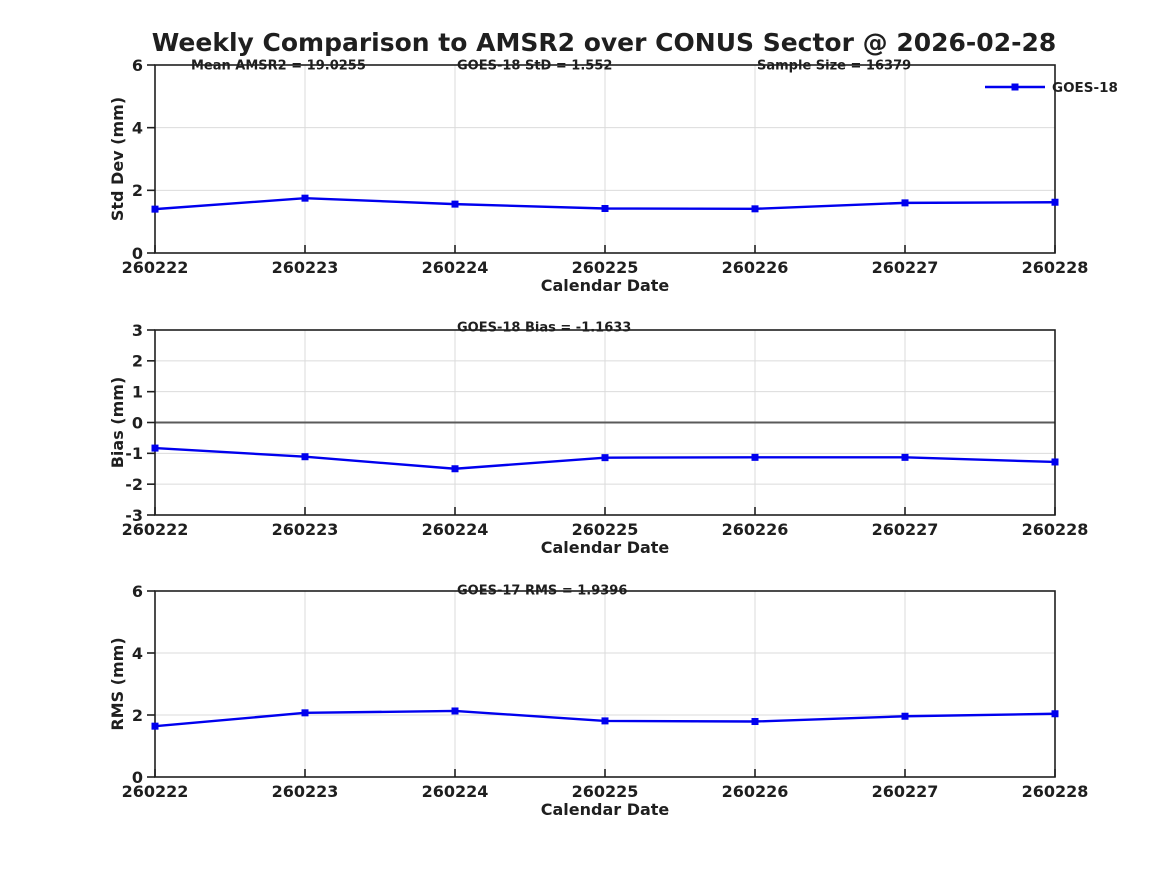 The height and width of the screenshot is (875, 1167). What do you see at coordinates (605, 285) in the screenshot?
I see `stddev-x-axis-label: Calendar Date` at bounding box center [605, 285].